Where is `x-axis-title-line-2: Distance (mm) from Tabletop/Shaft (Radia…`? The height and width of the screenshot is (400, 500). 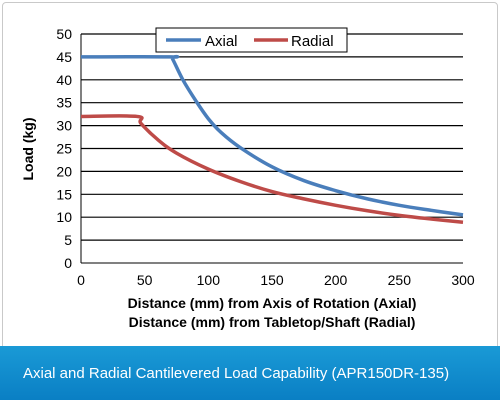
x-axis-title-line-2: Distance (mm) from Tabletop/Shaft (Radia… is located at coordinates (272, 322).